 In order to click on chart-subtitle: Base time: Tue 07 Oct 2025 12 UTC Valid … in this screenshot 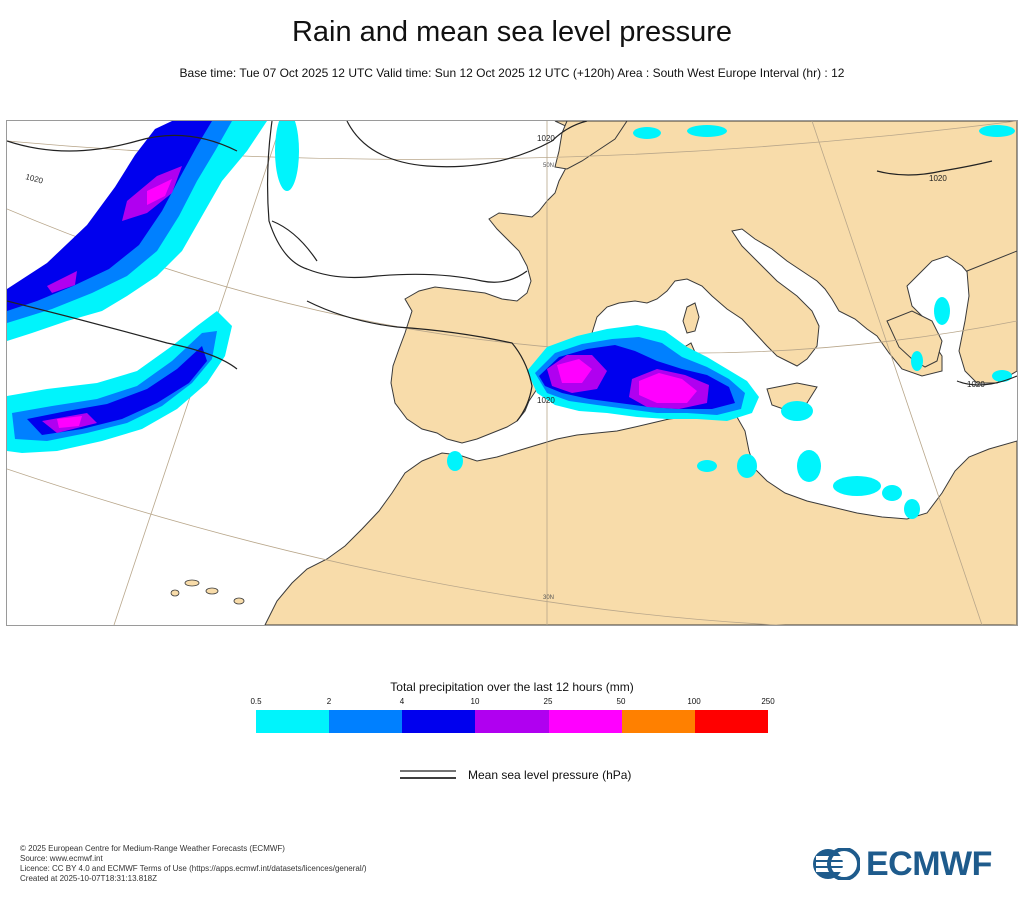, I will do `click(512, 73)`.